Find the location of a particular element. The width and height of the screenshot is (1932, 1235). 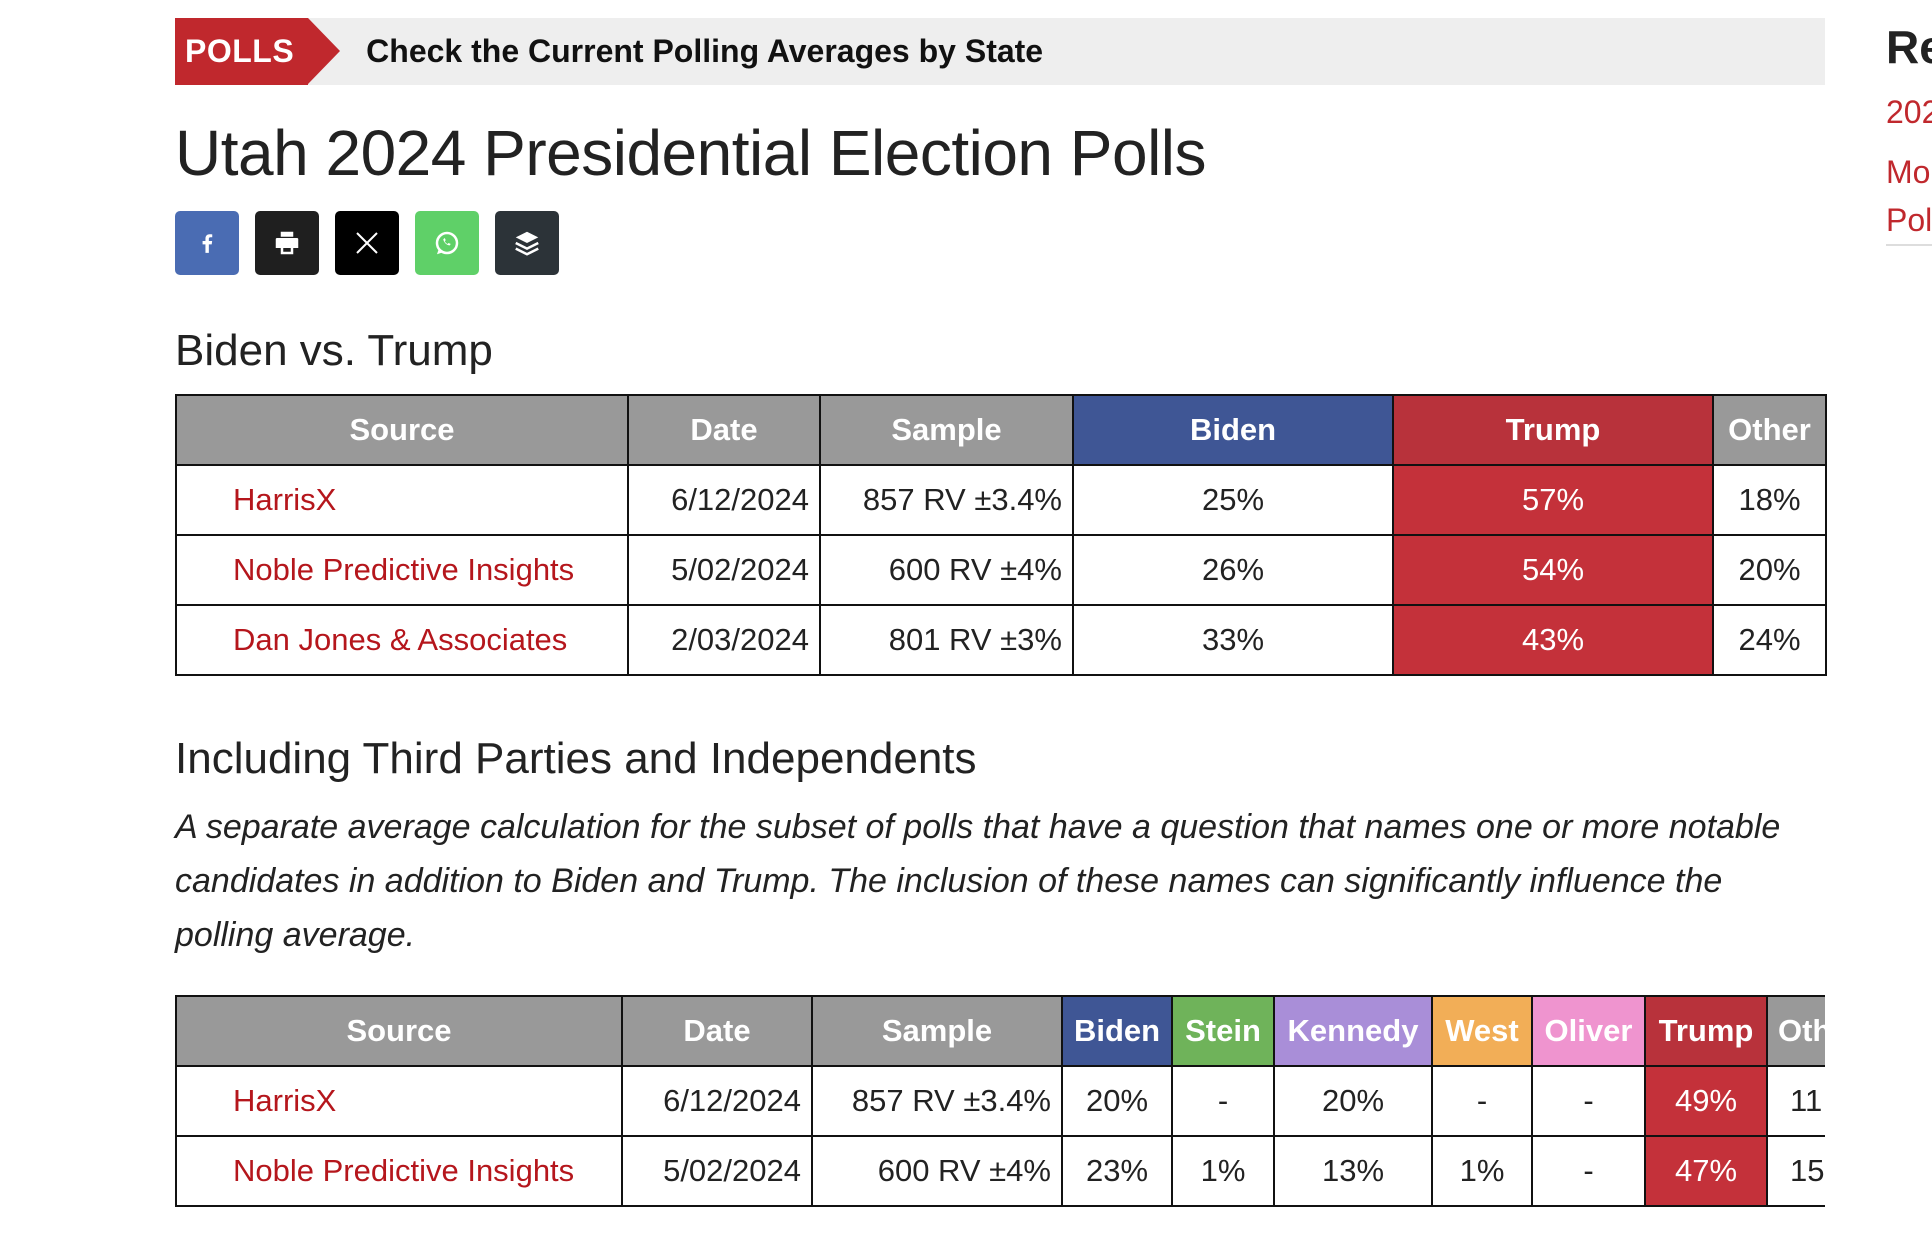

kennedy-value: 20% is located at coordinates (1353, 1101).